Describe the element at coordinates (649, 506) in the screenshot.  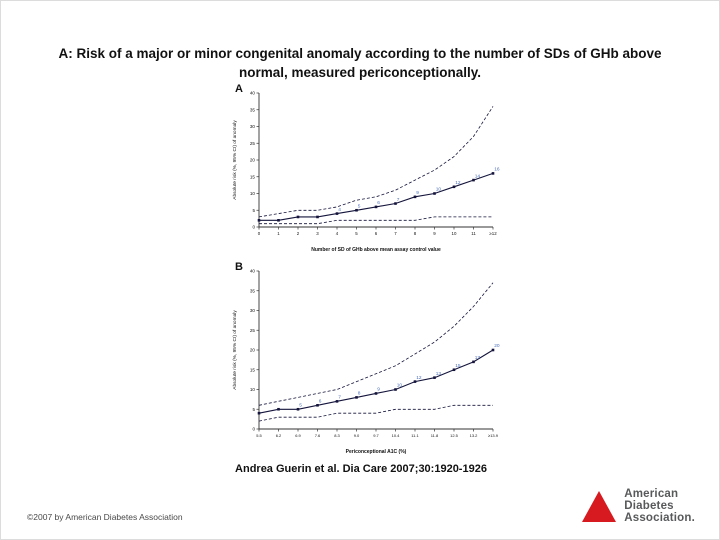
I see `ada-logo-line2: Diabetes` at that location.